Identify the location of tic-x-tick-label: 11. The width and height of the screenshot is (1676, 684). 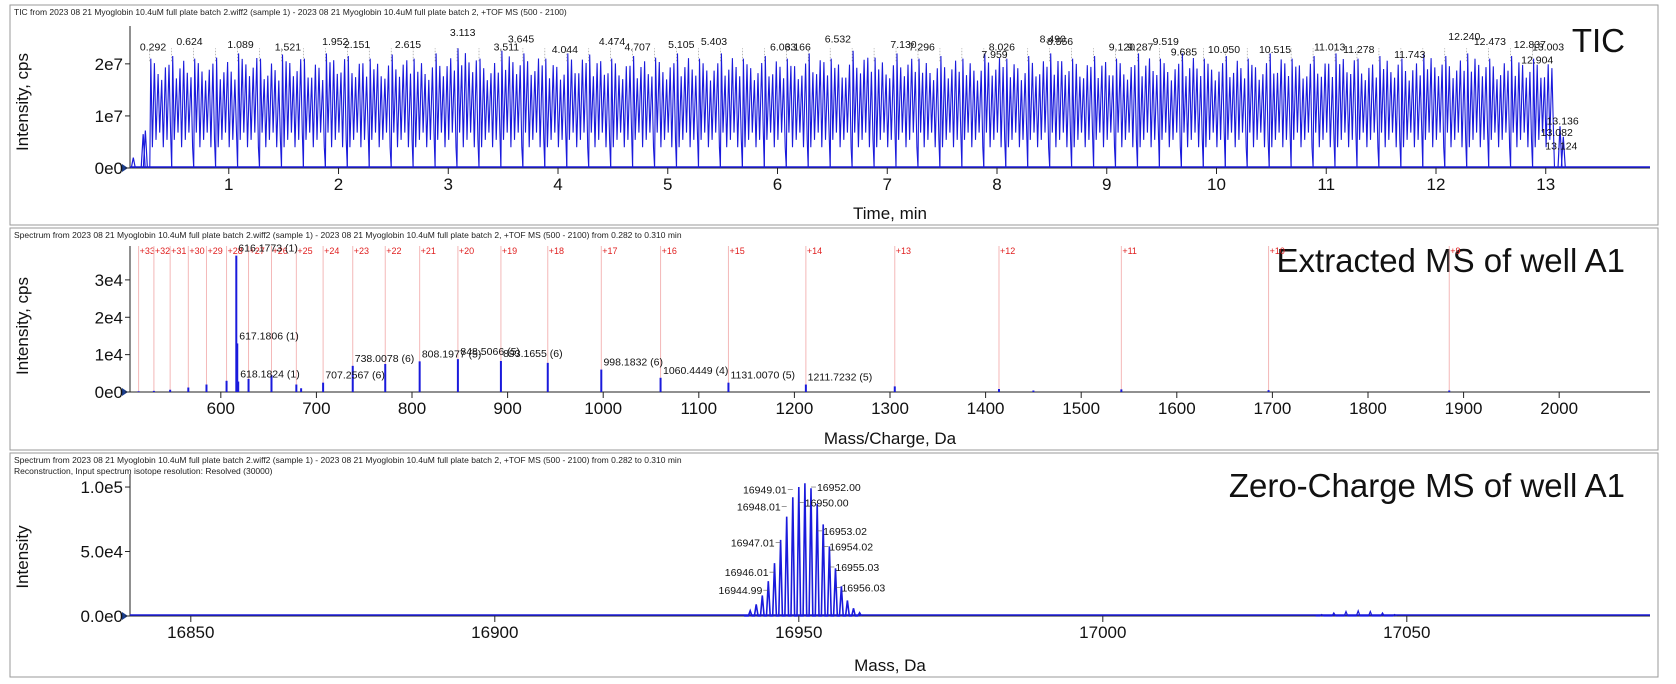
(1326, 184).